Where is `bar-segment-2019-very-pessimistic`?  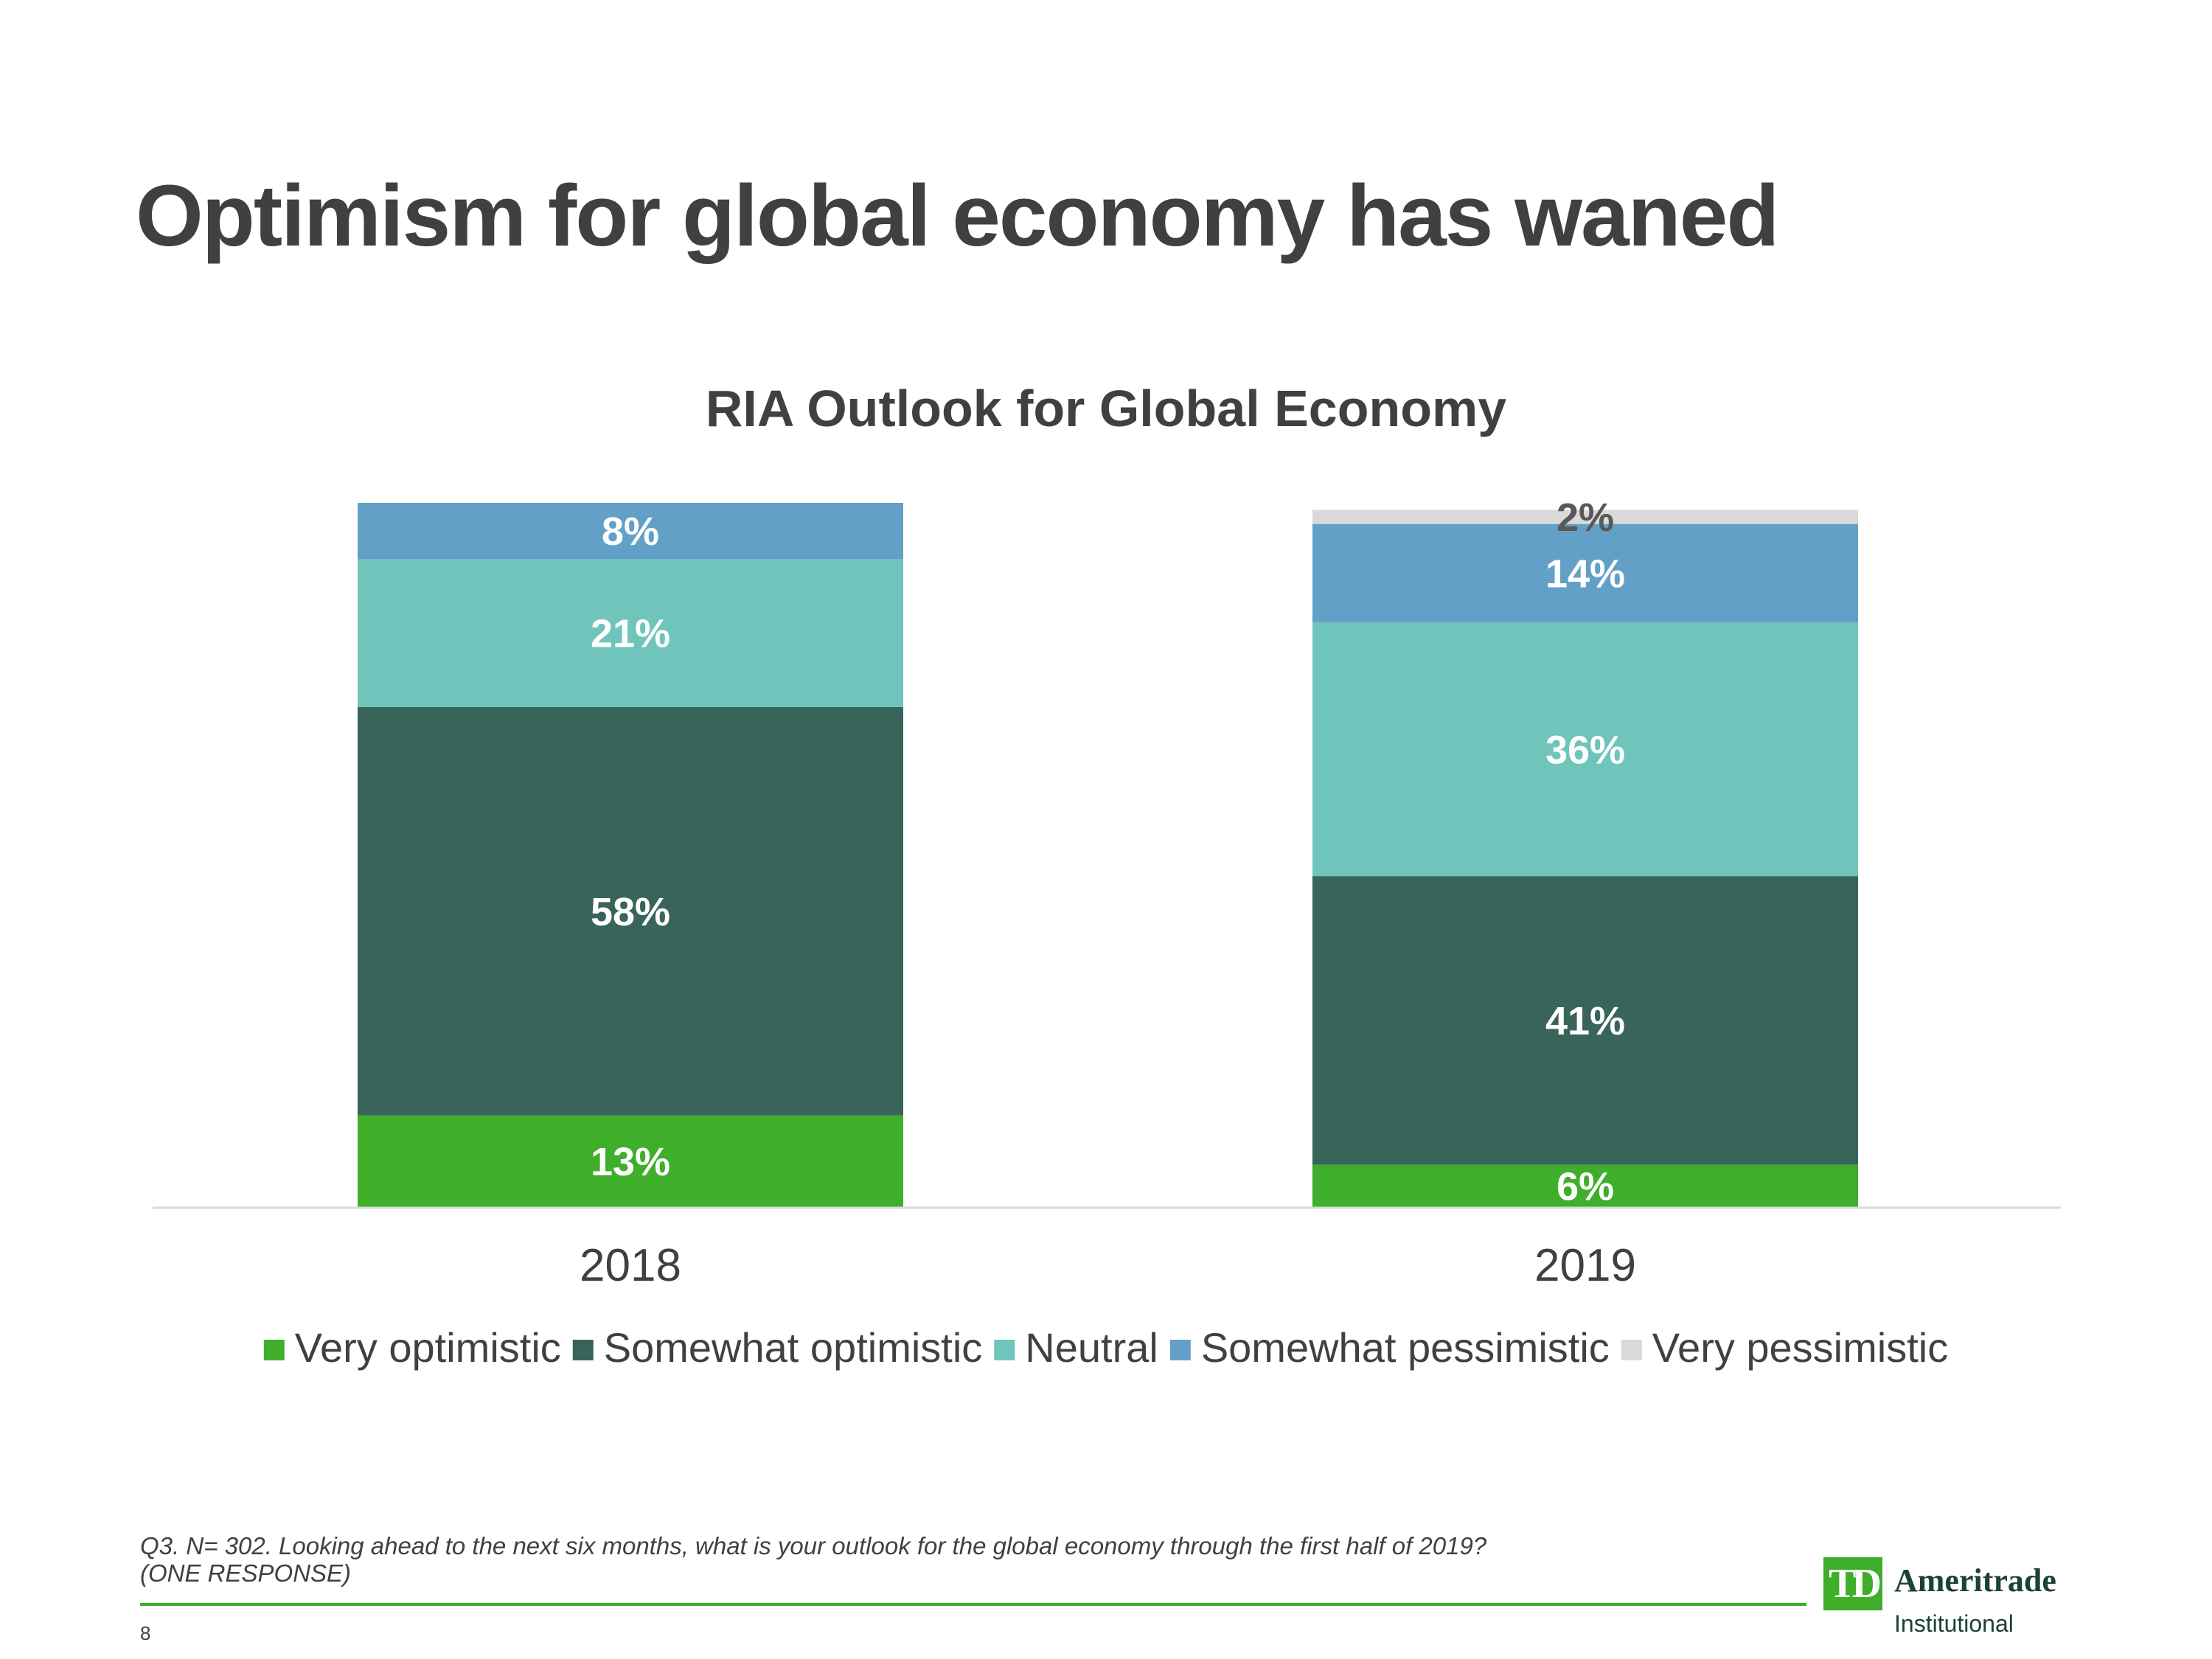
bar-segment-2019-very-pessimistic is located at coordinates (1585, 516).